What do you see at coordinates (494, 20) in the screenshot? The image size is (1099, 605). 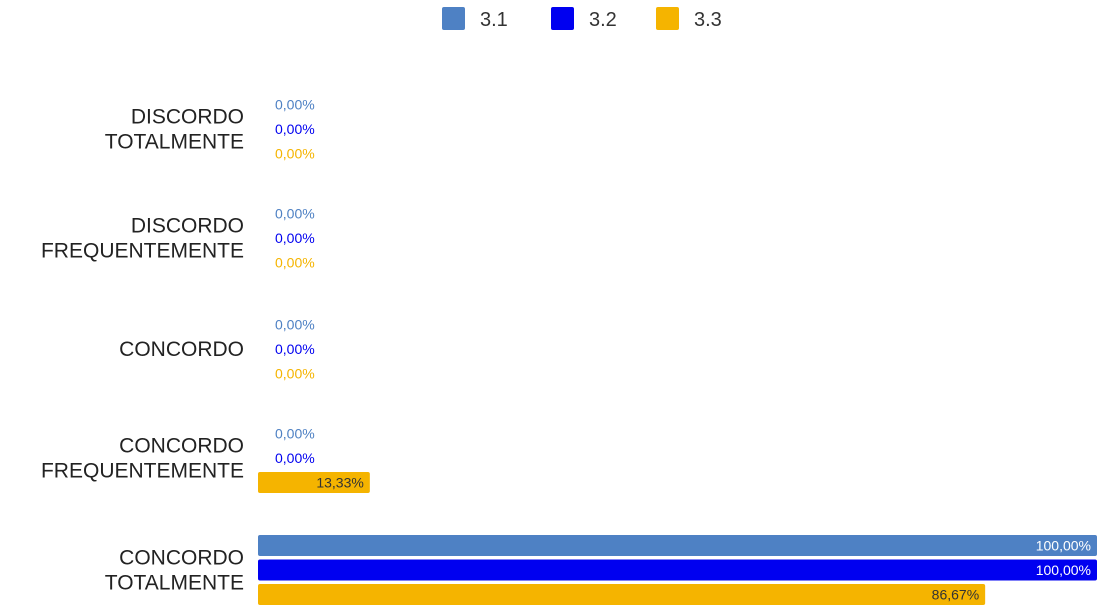 I see `legend-label: 3.1` at bounding box center [494, 20].